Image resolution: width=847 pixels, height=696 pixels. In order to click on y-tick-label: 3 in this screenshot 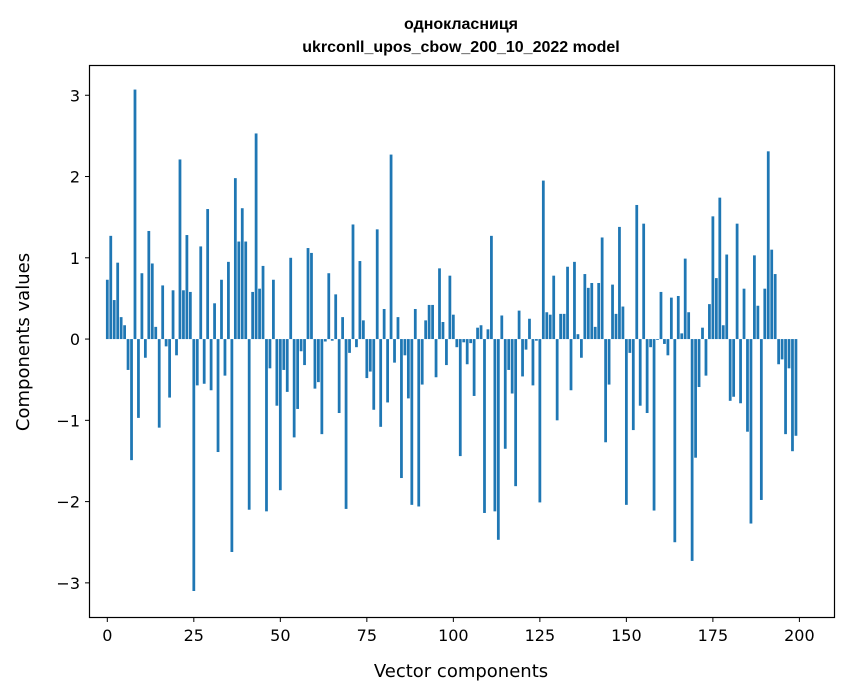, I will do `click(75, 95)`.